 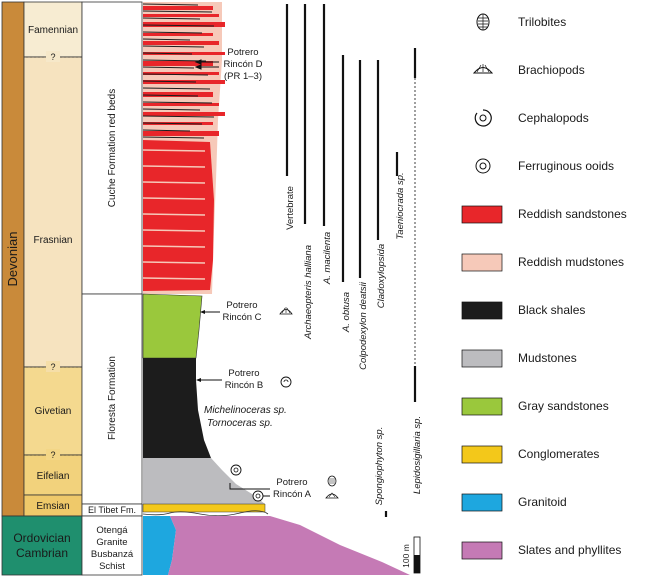 What do you see at coordinates (242, 64) in the screenshot?
I see `locality-d-name2: Rincón D` at bounding box center [242, 64].